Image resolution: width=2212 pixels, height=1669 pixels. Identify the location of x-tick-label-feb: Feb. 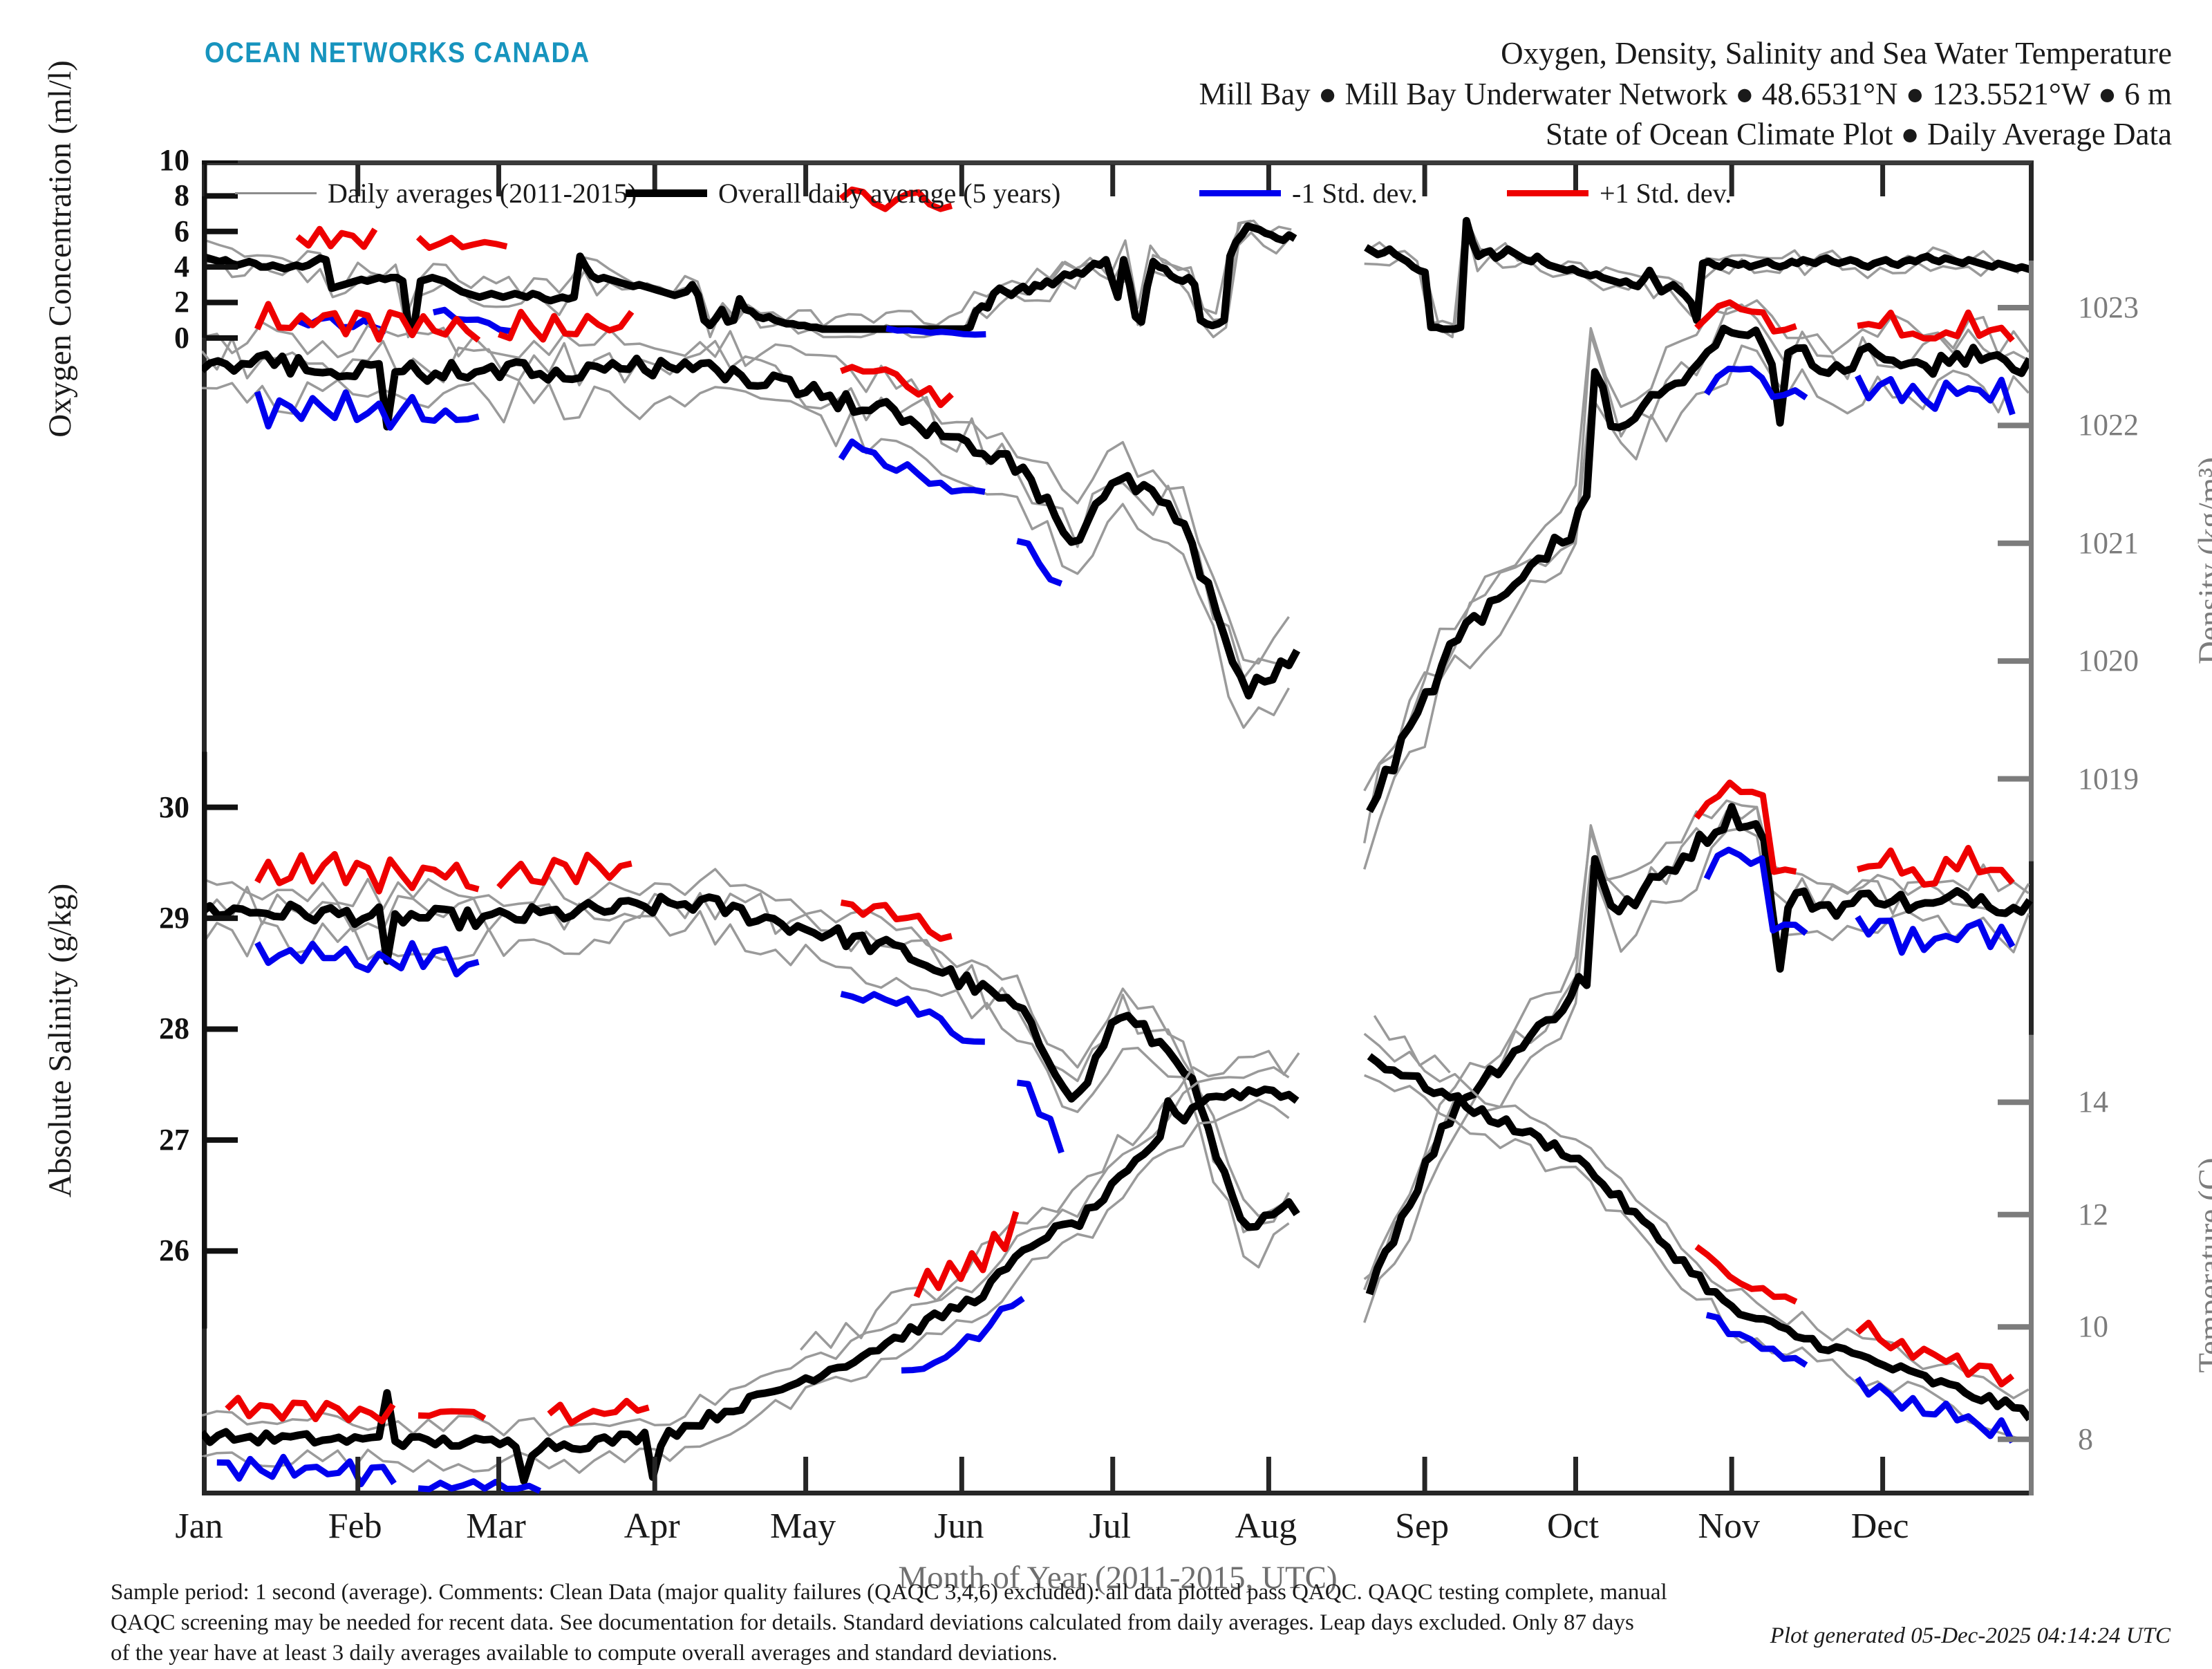
(355, 1526).